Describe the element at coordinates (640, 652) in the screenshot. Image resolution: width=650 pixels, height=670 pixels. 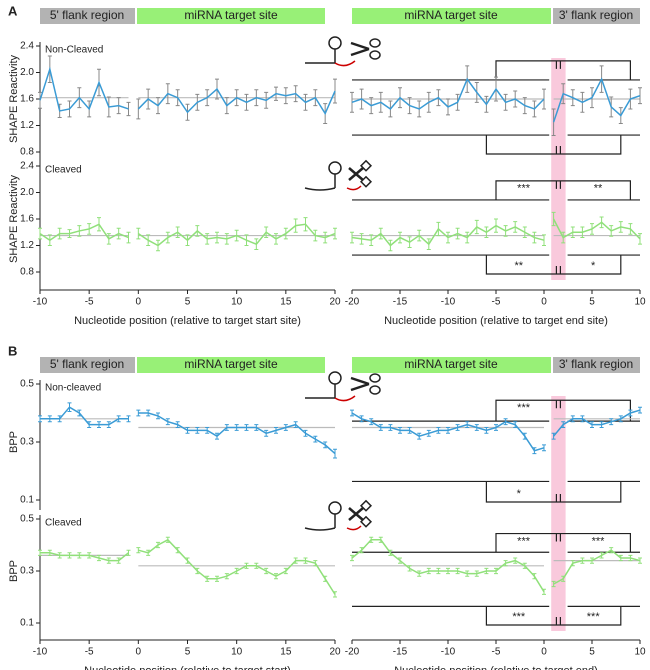
I see `x-tick-label: 10` at that location.